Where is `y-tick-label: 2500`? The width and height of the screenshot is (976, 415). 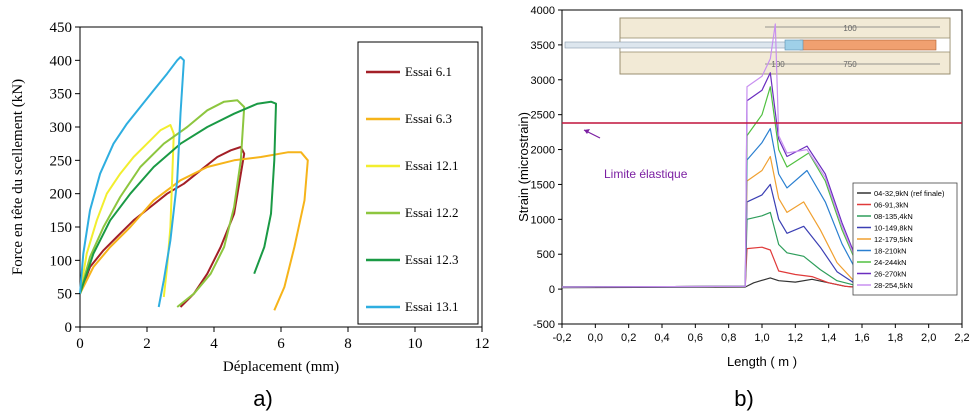
y-tick-label: 2500 is located at coordinates (543, 116).